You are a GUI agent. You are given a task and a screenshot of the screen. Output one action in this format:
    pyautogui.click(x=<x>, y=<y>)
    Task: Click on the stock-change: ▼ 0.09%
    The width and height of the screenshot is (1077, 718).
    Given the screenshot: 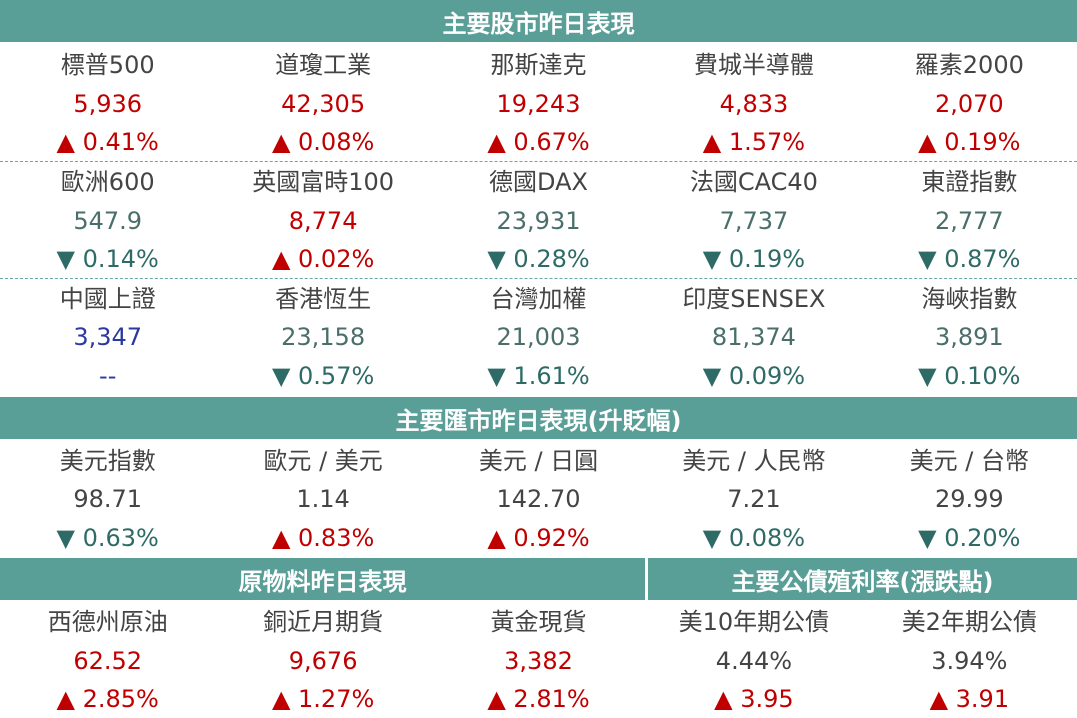 What is the action you would take?
    pyautogui.click(x=754, y=376)
    